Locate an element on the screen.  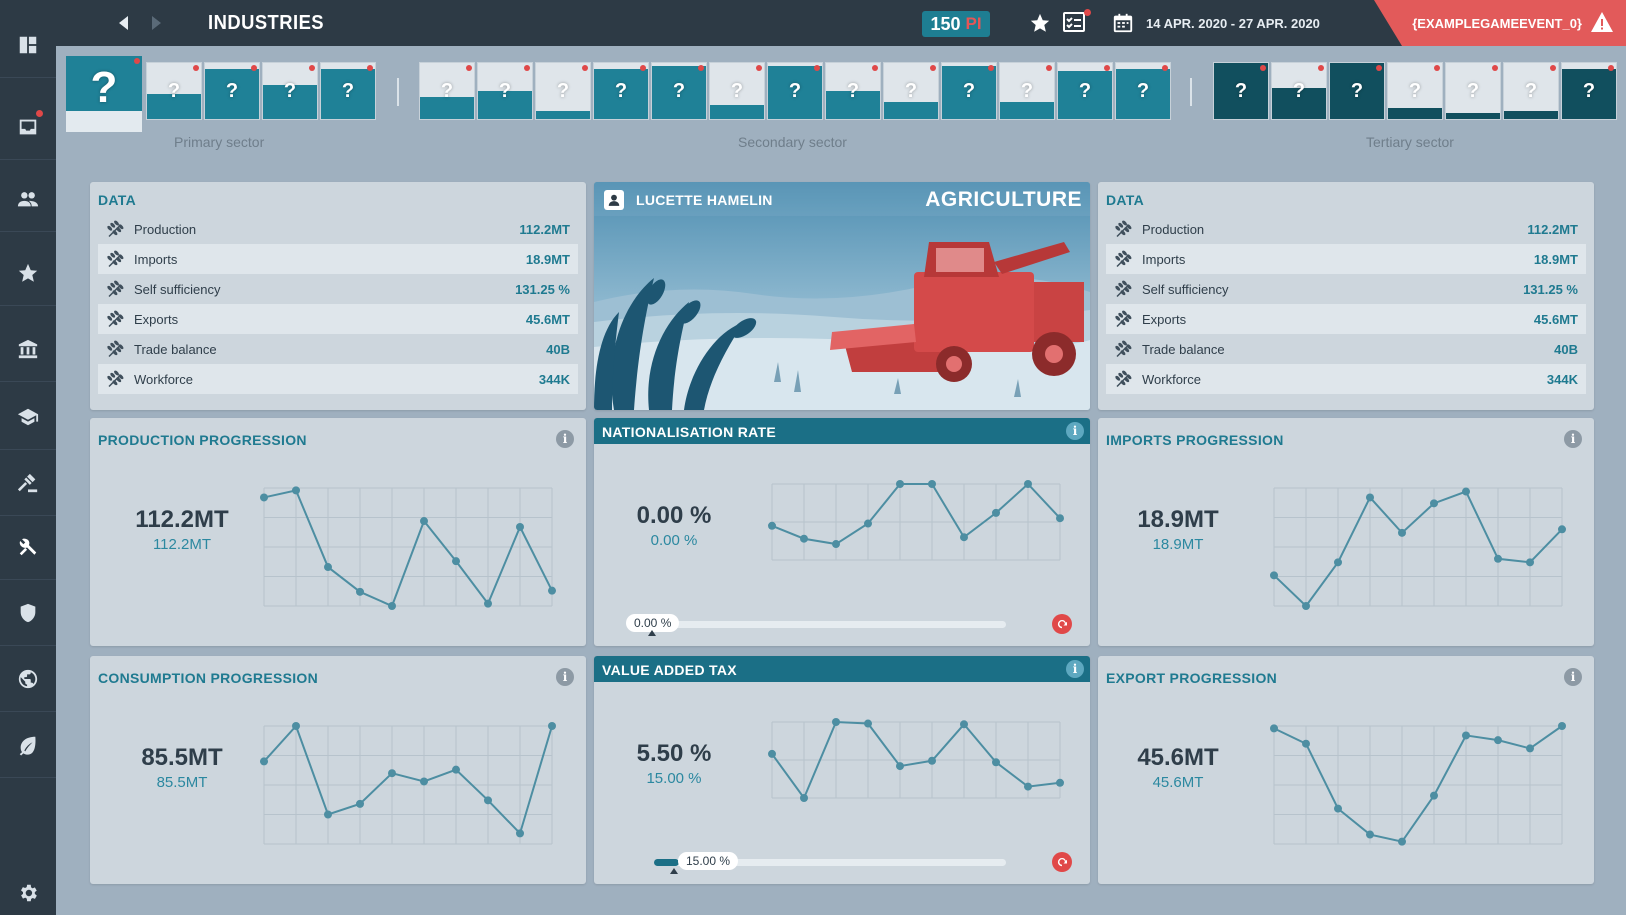
row-label: Production is located at coordinates (165, 229).